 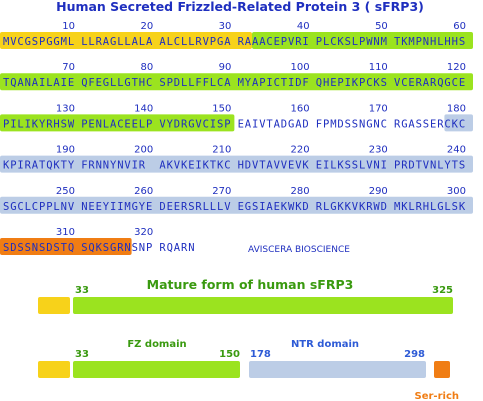 What do you see at coordinates (352, 124) in the screenshot?
I see `residue-block: FPMDSSNGNC` at bounding box center [352, 124].